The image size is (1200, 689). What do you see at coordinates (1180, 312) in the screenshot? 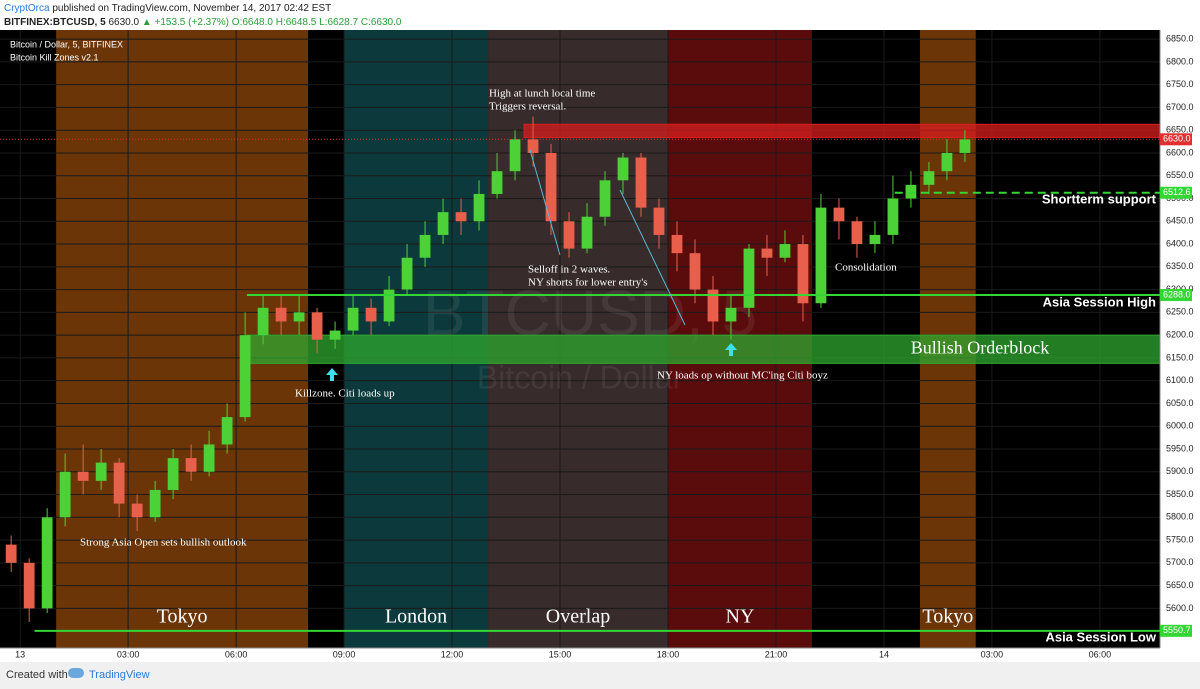
I see `y-tick-label: 6250.0` at bounding box center [1180, 312].